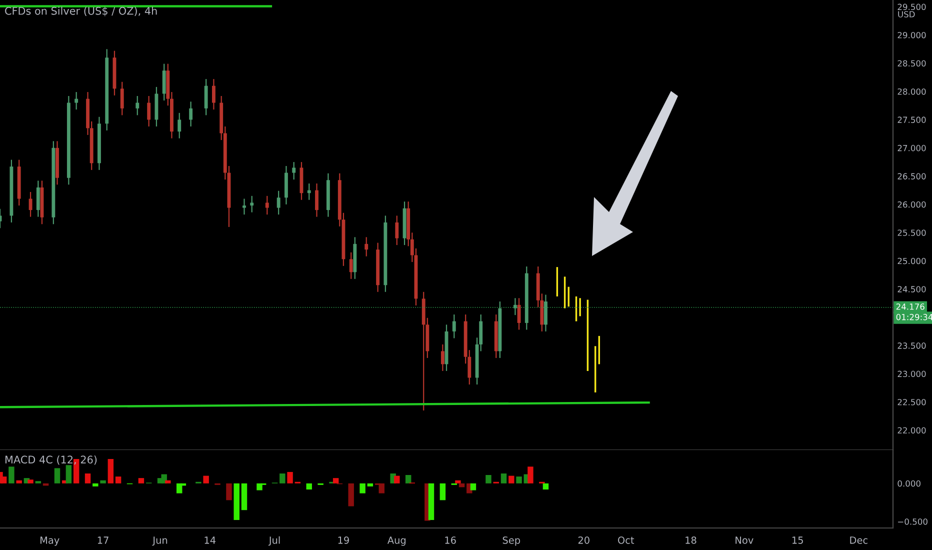 The image size is (932, 550). What do you see at coordinates (912, 430) in the screenshot?
I see `y-tick-label: 22.000` at bounding box center [912, 430].